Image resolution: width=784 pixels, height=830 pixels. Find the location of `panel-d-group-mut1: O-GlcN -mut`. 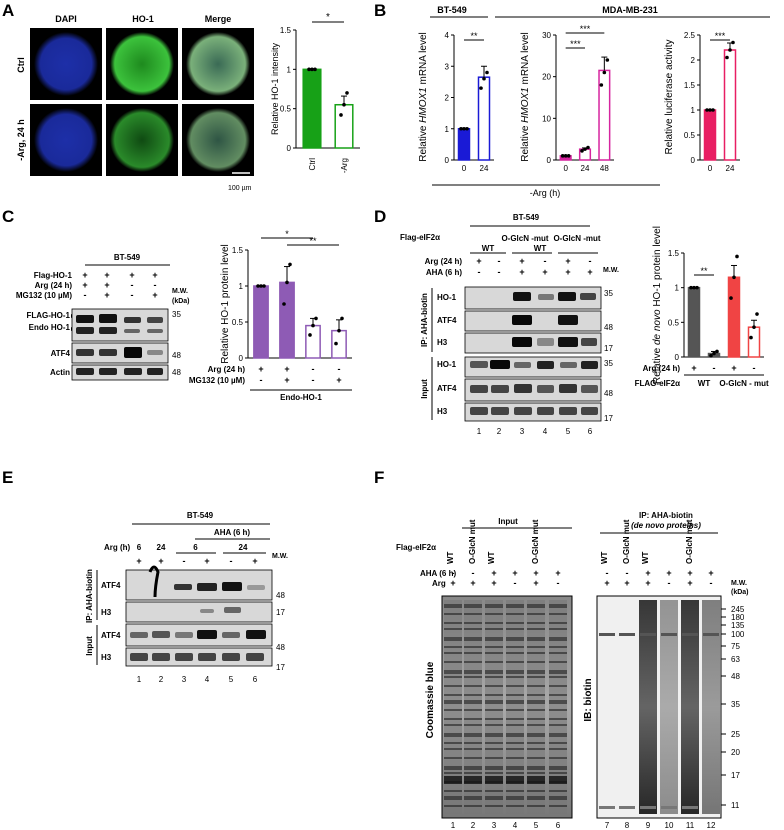

panel-d-group-mut1: O-GlcN -mut is located at coordinates (524, 238).